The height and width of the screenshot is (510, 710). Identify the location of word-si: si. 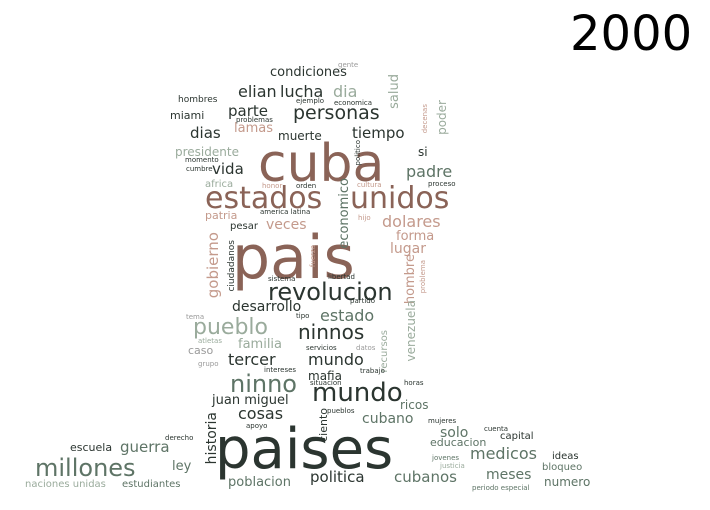
(423, 152).